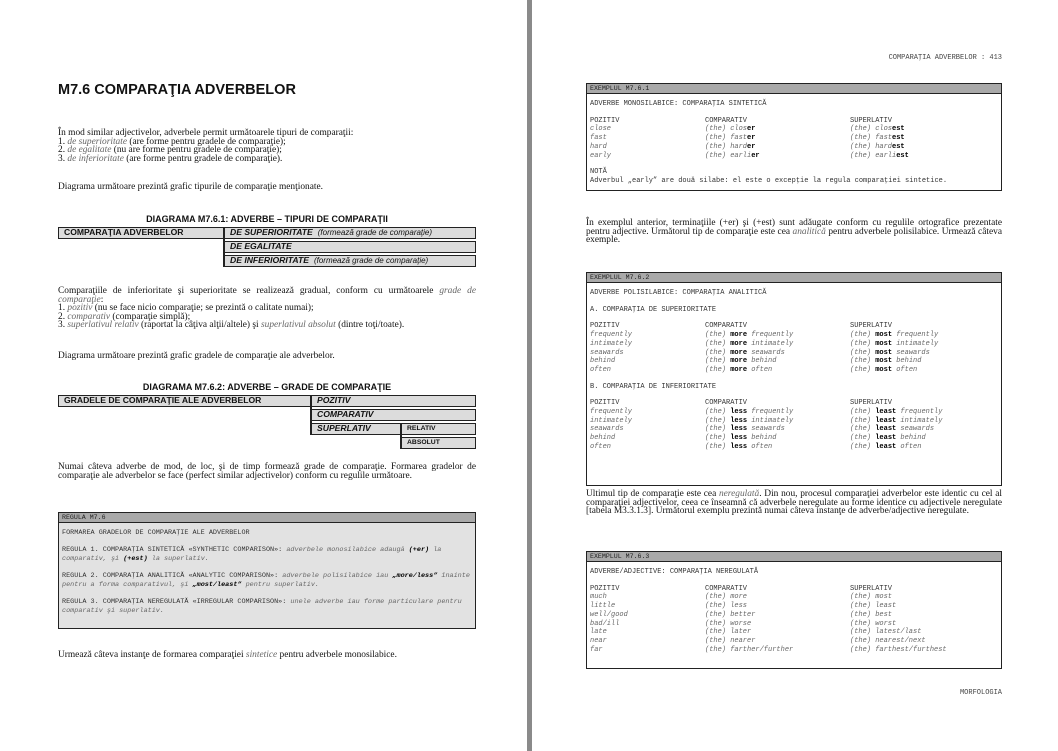  I want to click on text-segment: pentru adverbele monosilabice., so click(337, 655).